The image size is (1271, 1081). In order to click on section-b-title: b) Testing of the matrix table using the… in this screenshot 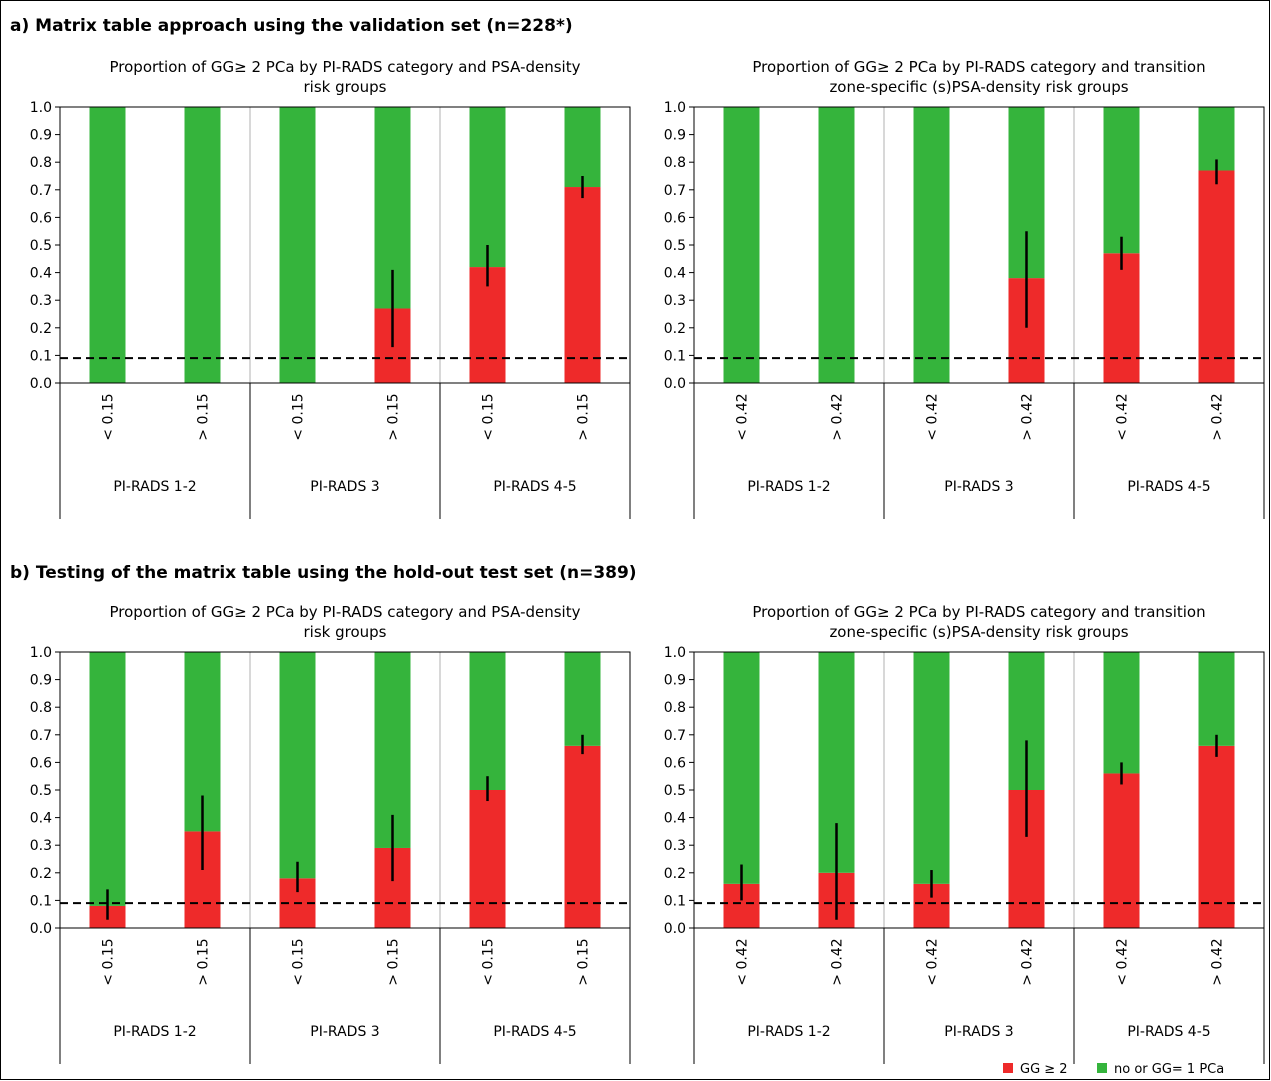, I will do `click(323, 573)`.